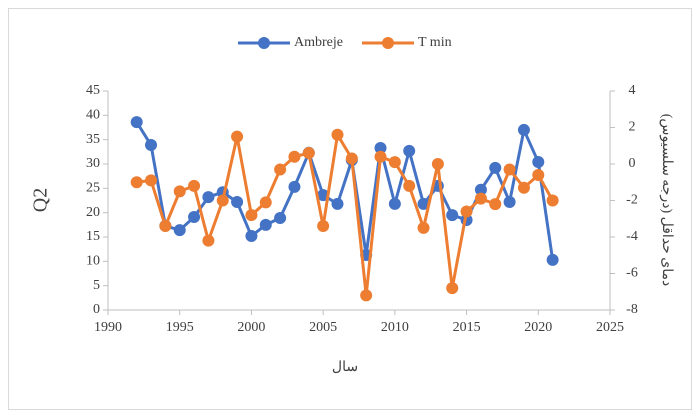 This screenshot has width=700, height=417. Describe the element at coordinates (632, 127) in the screenshot. I see `y2-tick-label: 2` at that location.